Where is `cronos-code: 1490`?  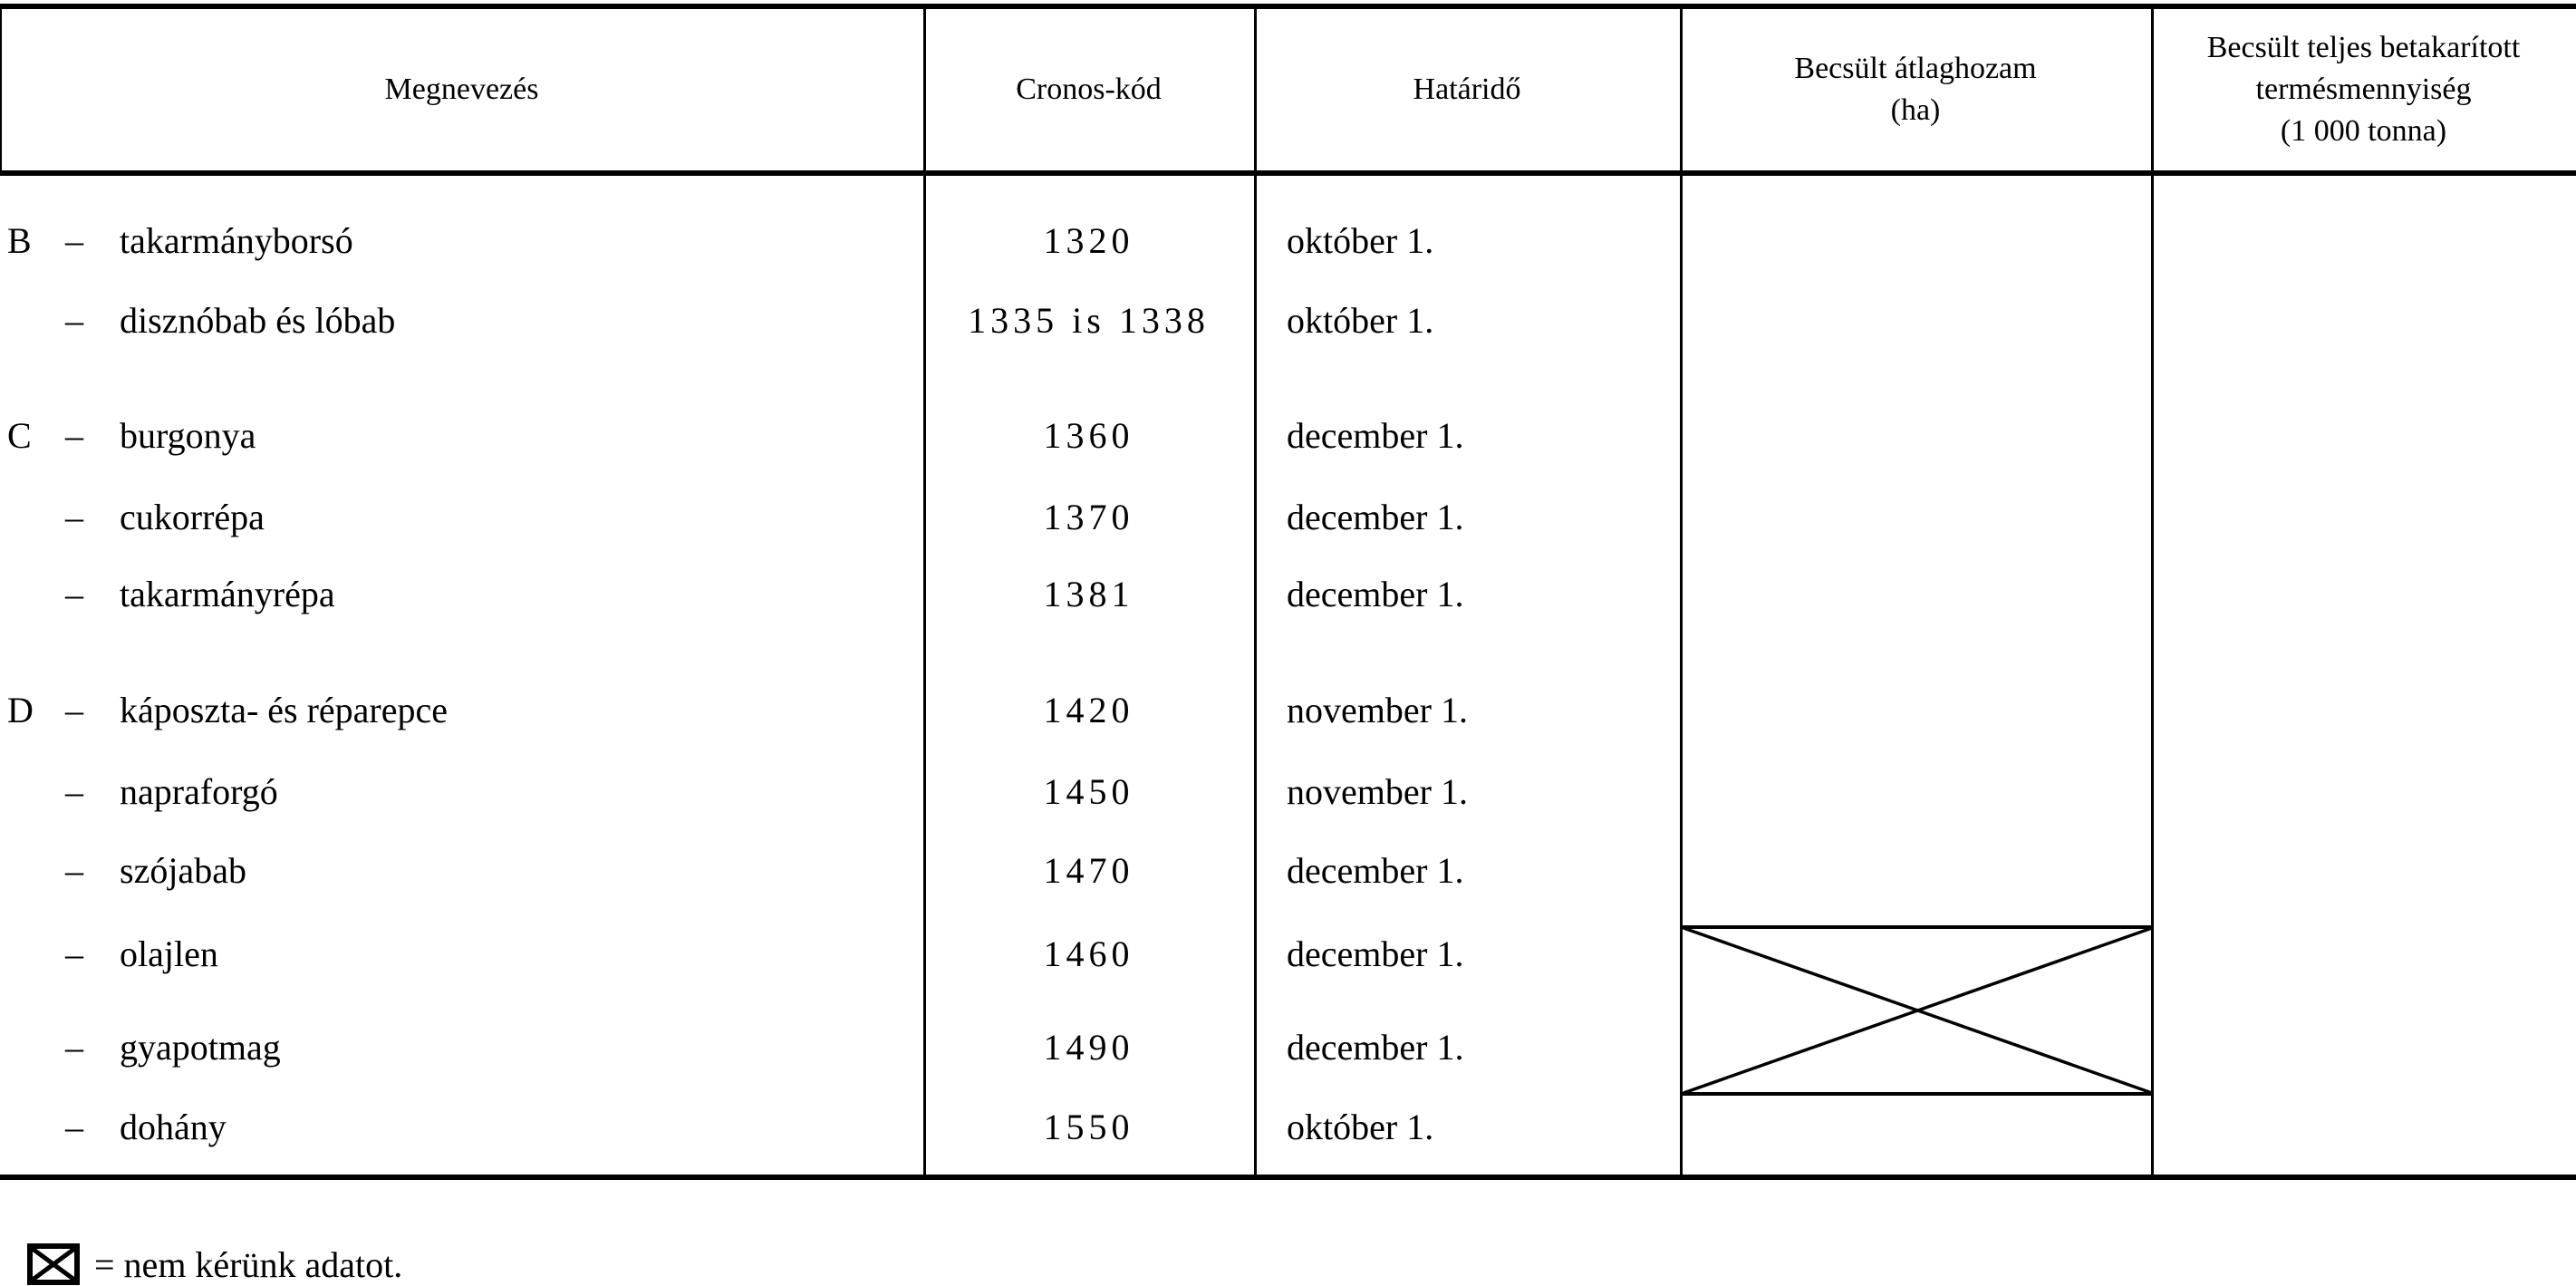
cronos-code: 1490 is located at coordinates (1088, 1047).